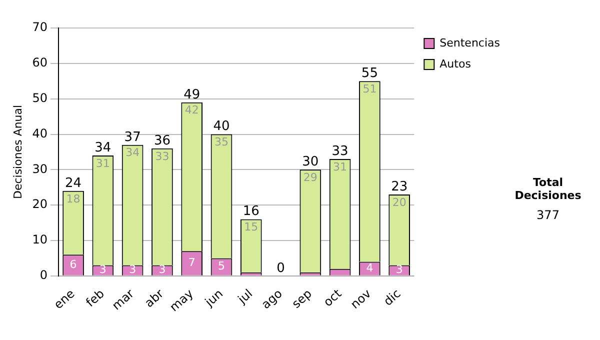 The height and width of the screenshot is (340, 600). I want to click on total-label: 34, so click(103, 148).